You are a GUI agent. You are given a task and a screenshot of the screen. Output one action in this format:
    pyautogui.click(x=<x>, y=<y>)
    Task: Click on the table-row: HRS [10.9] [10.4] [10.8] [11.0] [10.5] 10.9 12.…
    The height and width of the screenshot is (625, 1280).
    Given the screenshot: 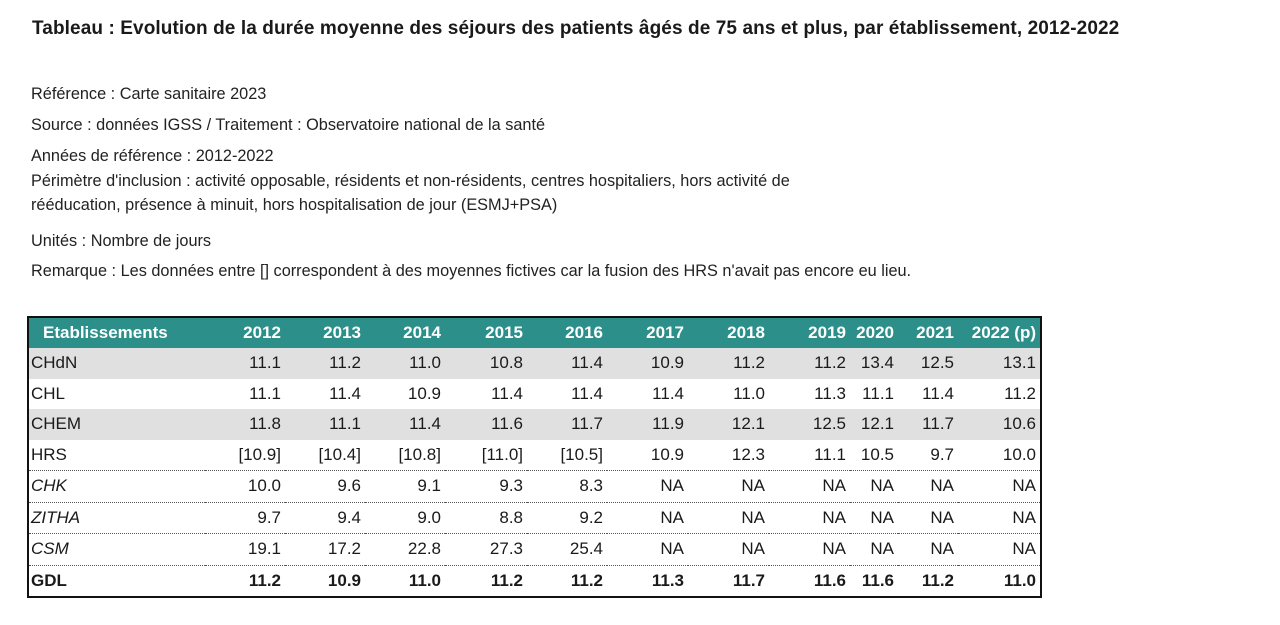 What is the action you would take?
    pyautogui.click(x=534, y=455)
    